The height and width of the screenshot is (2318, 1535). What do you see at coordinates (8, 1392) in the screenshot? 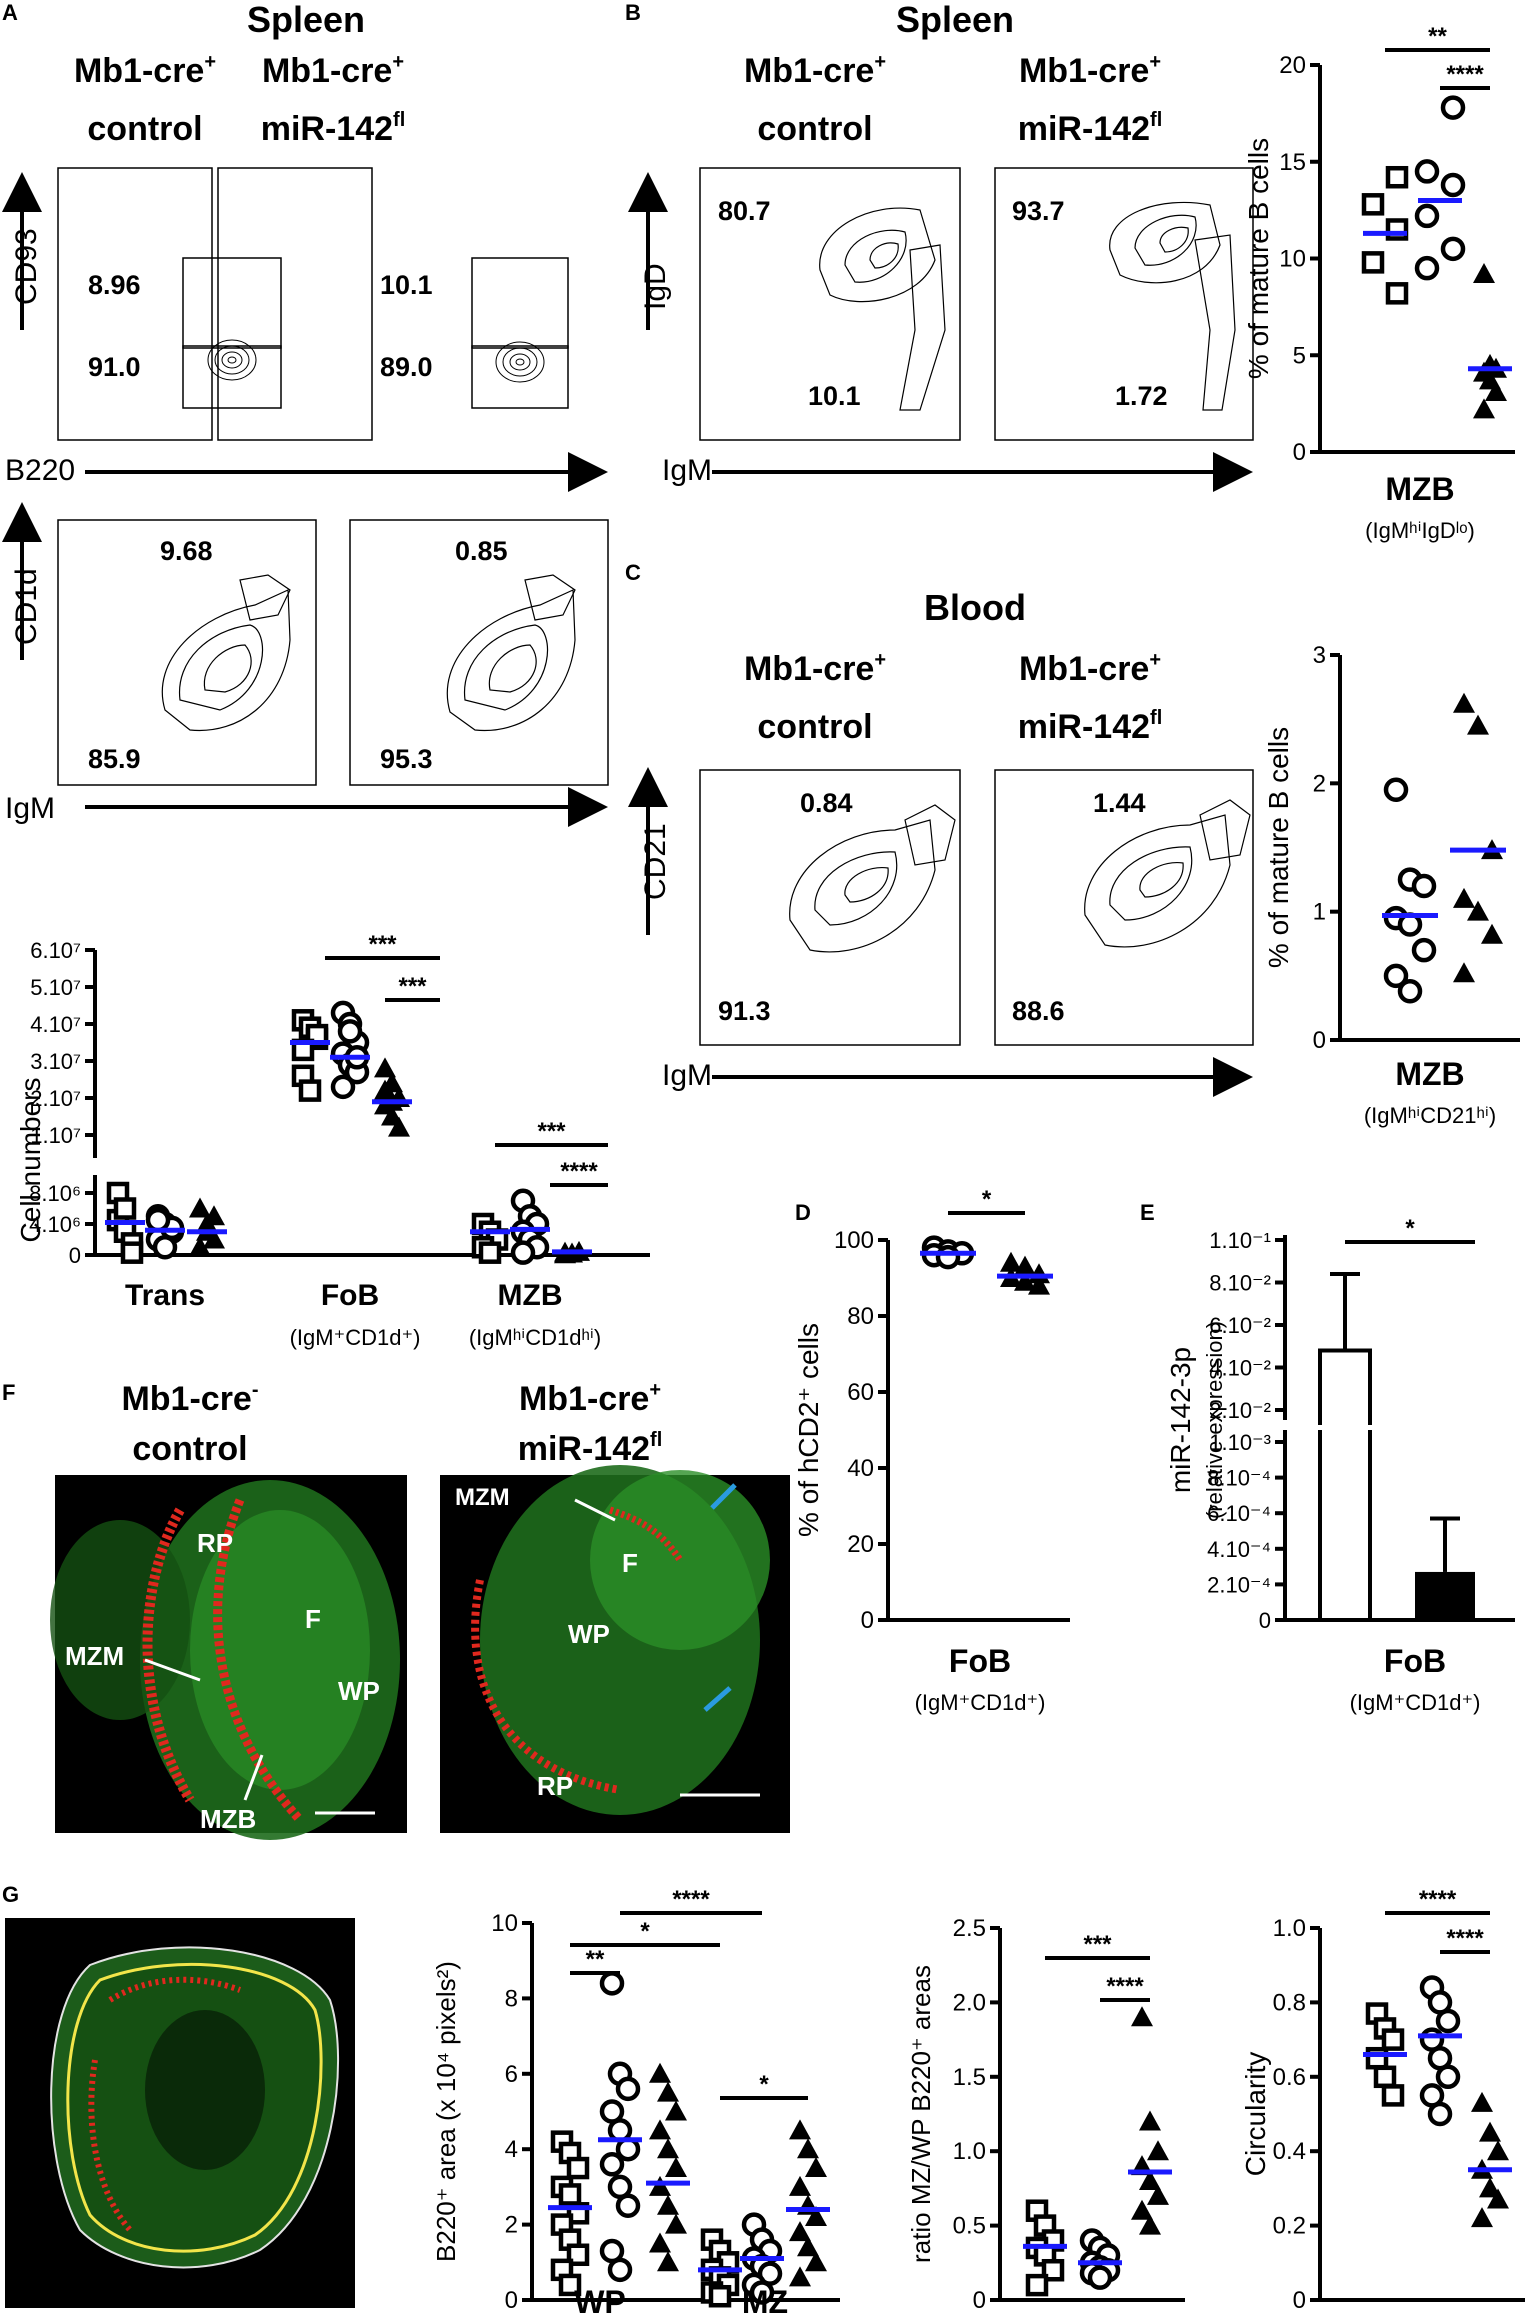
I see `panel-letter-f: F` at bounding box center [8, 1392].